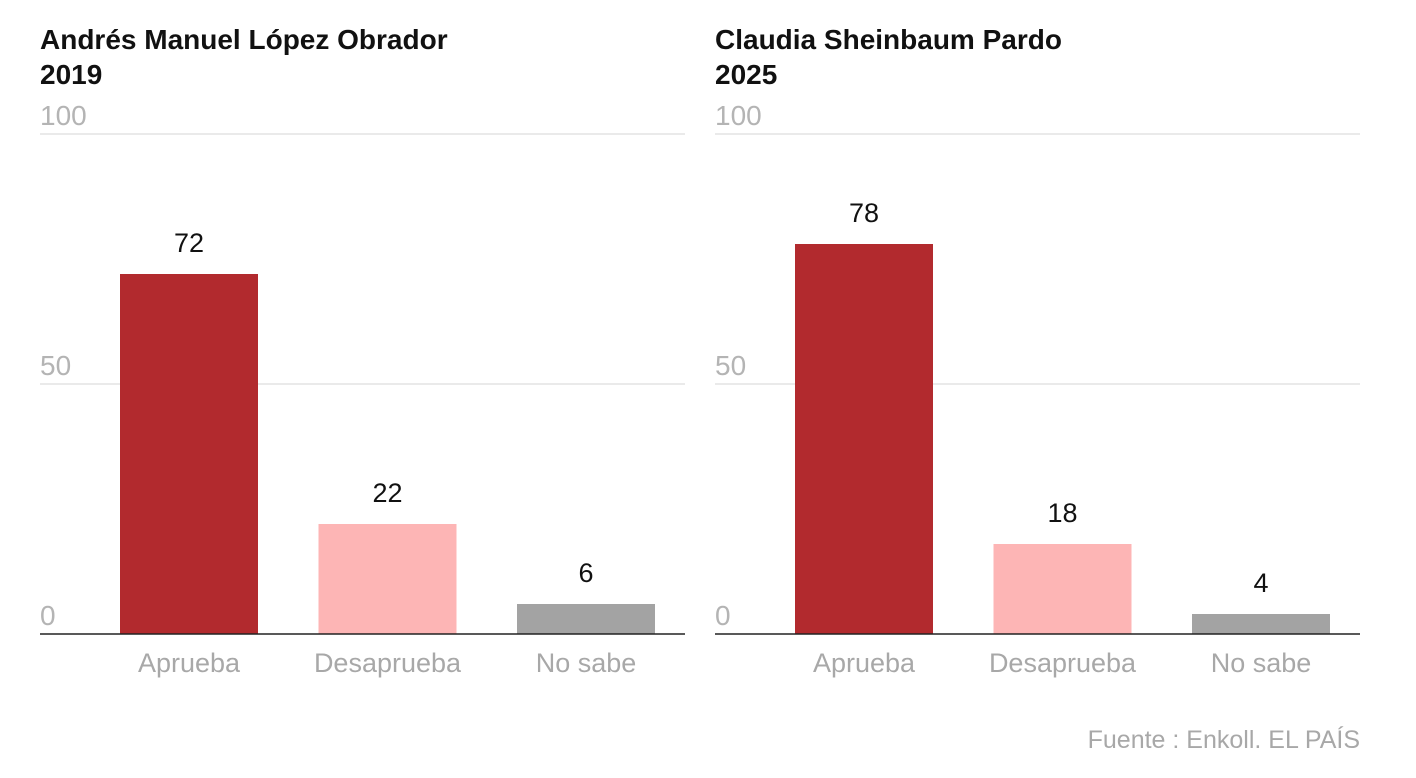 Image resolution: width=1416 pixels, height=778 pixels. I want to click on value-label: 4, so click(1260, 583).